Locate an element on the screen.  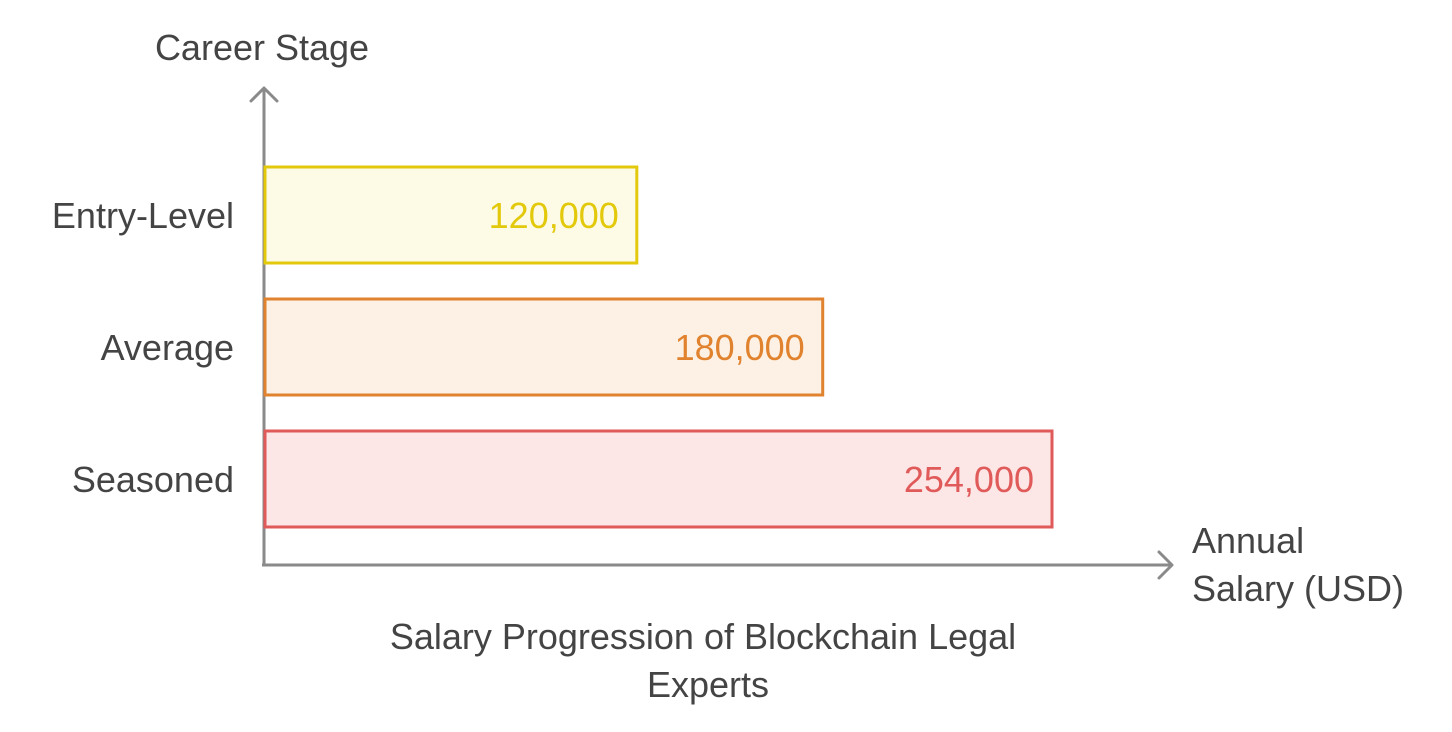
category-label-seasoned: Seasoned is located at coordinates (153, 479).